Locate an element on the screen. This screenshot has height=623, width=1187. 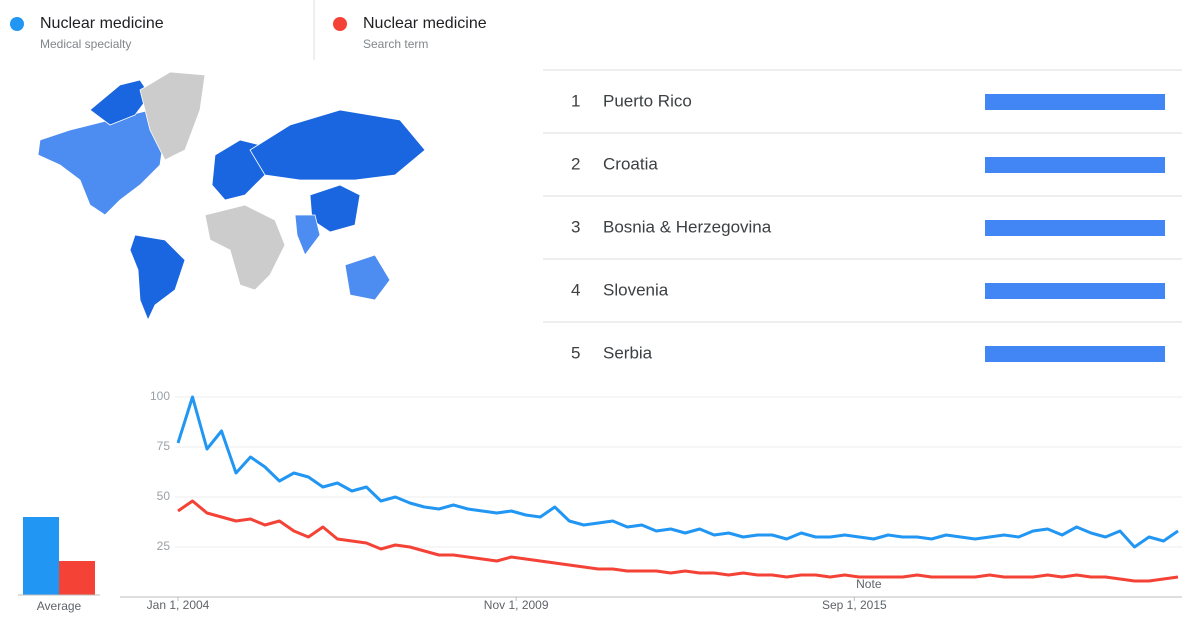
world-map is located at coordinates (231, 196).